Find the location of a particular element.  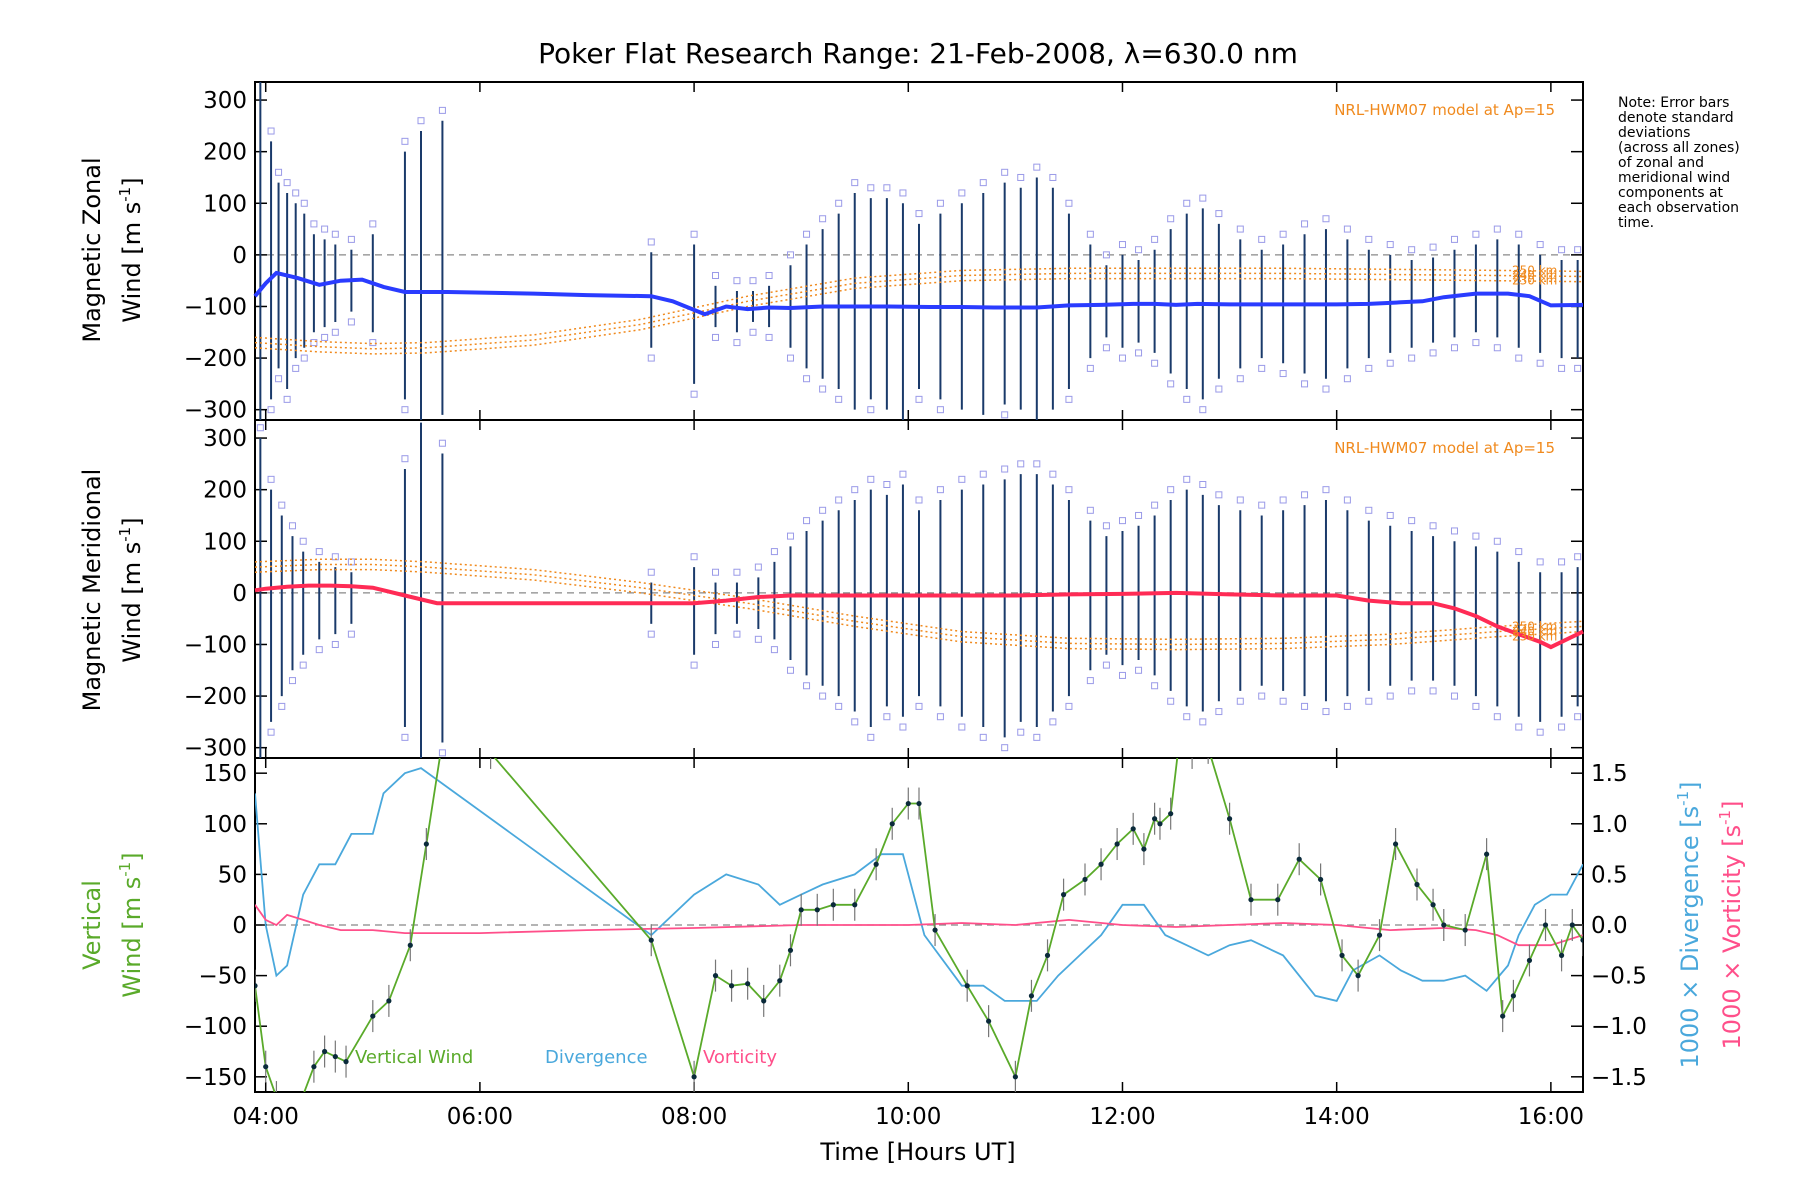

meridional-ytick-label: 300 is located at coordinates (225, 439).